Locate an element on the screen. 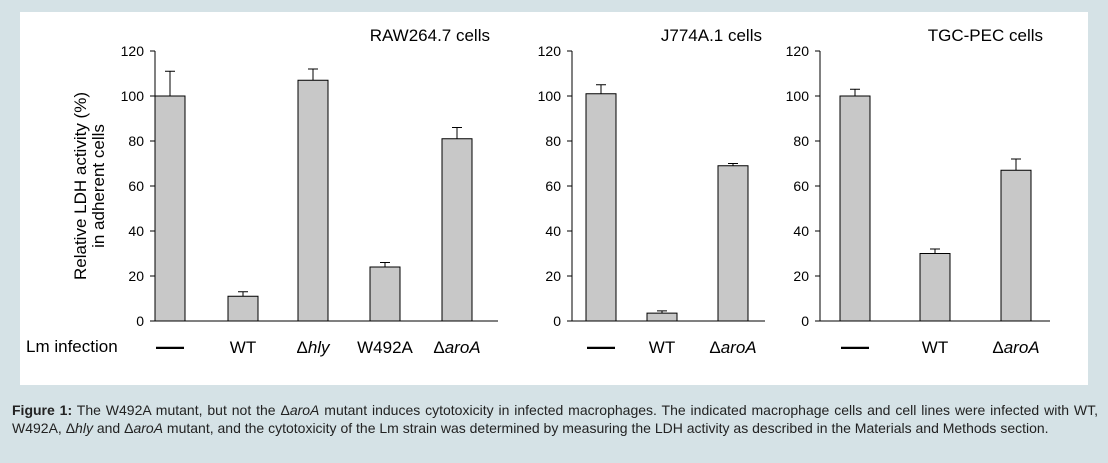  caption-italic-3: aroA is located at coordinates (148, 428).